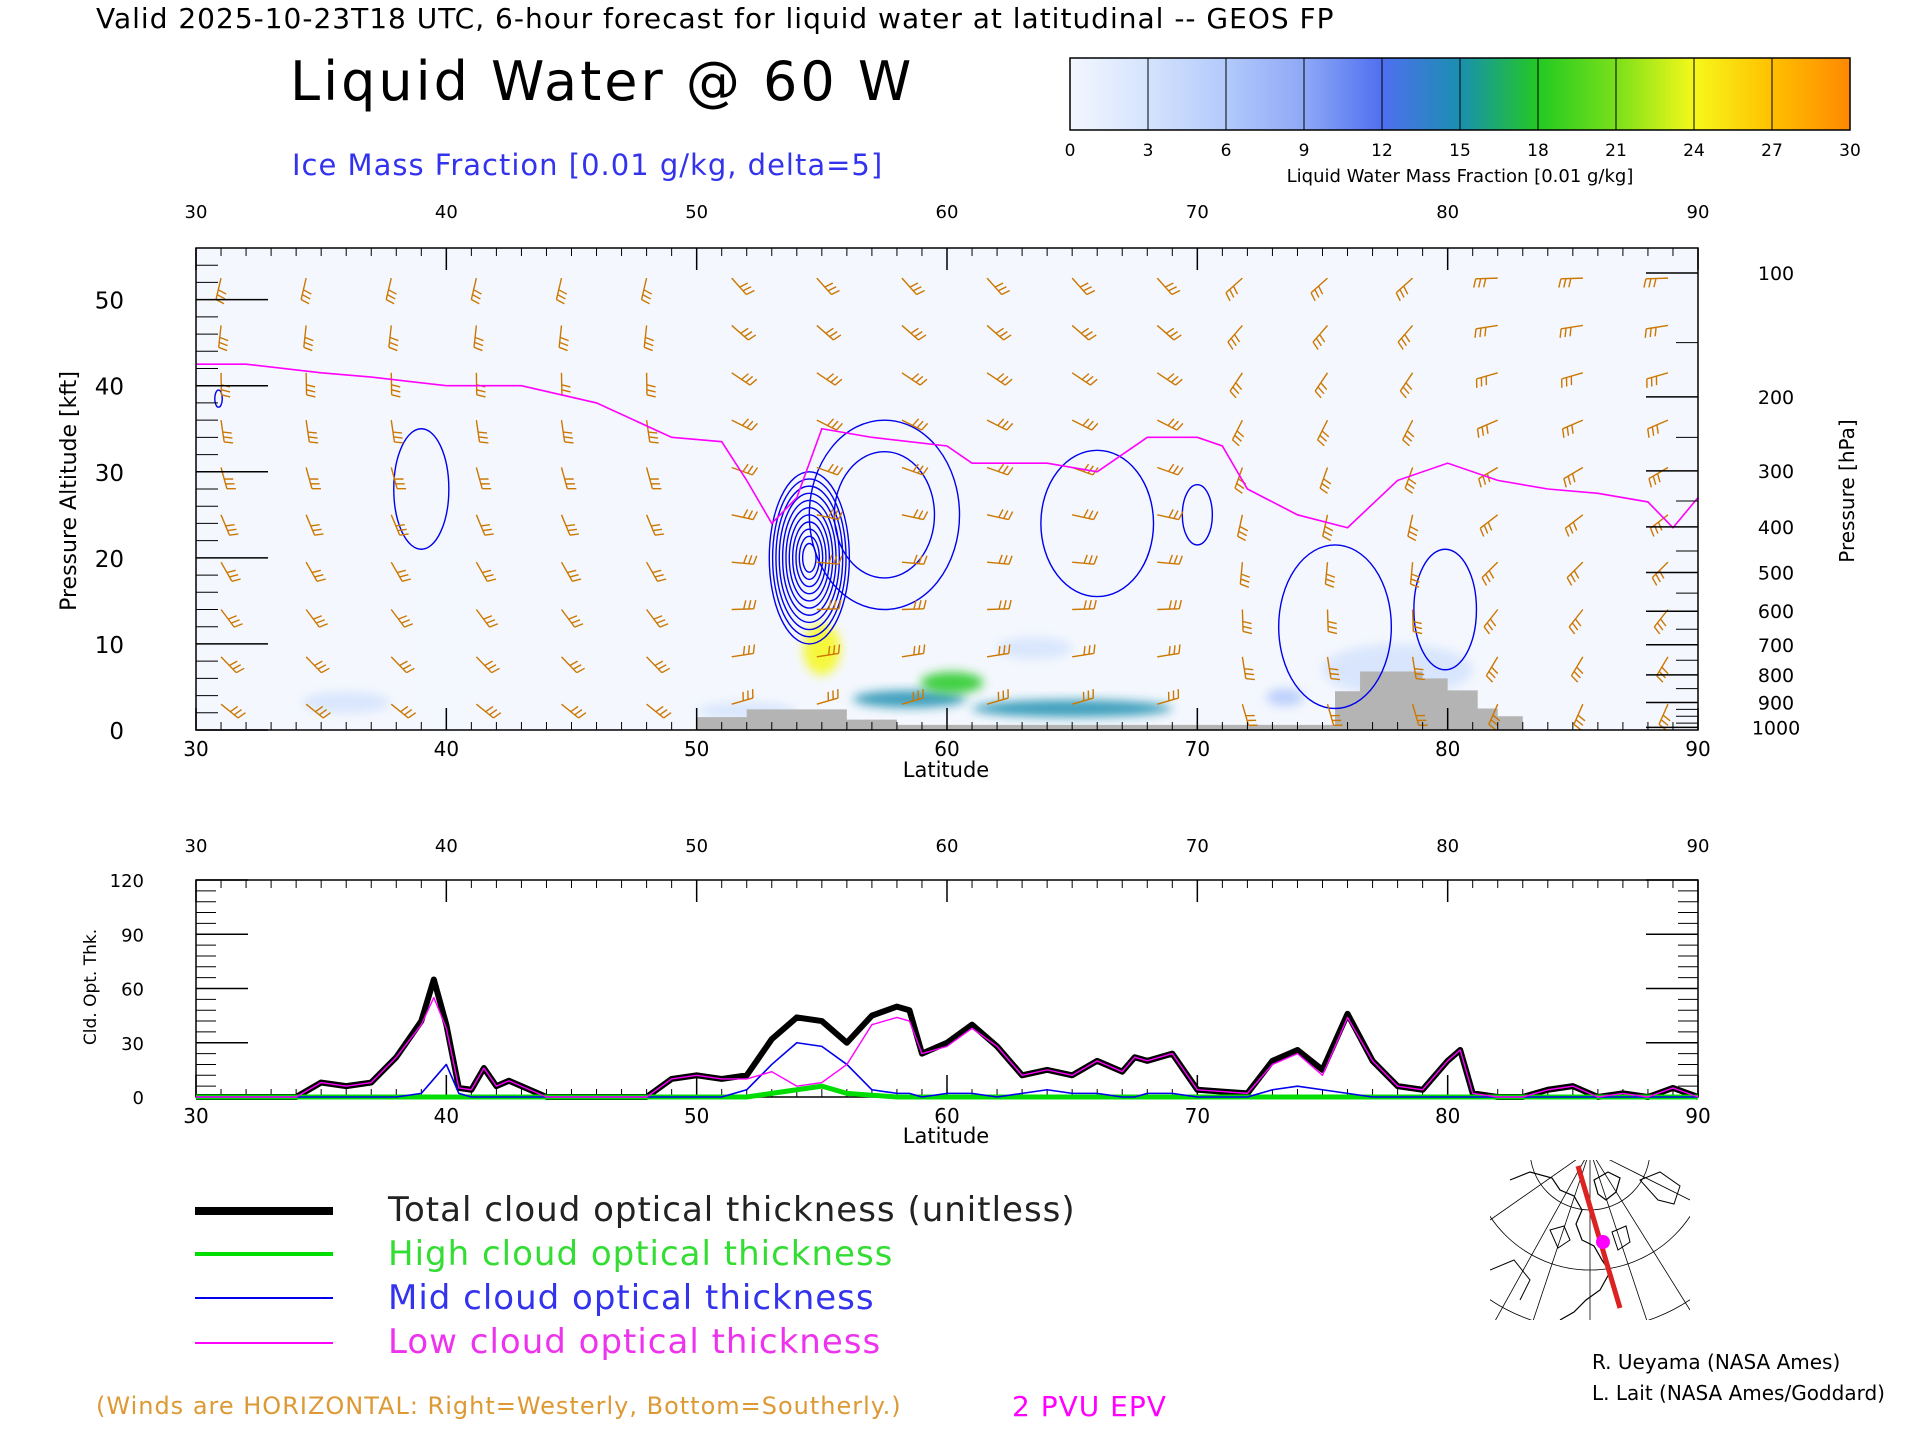  Describe the element at coordinates (69, 491) in the screenshot. I see `main-y-axis-label: Pressure Altitude [kft]` at that location.